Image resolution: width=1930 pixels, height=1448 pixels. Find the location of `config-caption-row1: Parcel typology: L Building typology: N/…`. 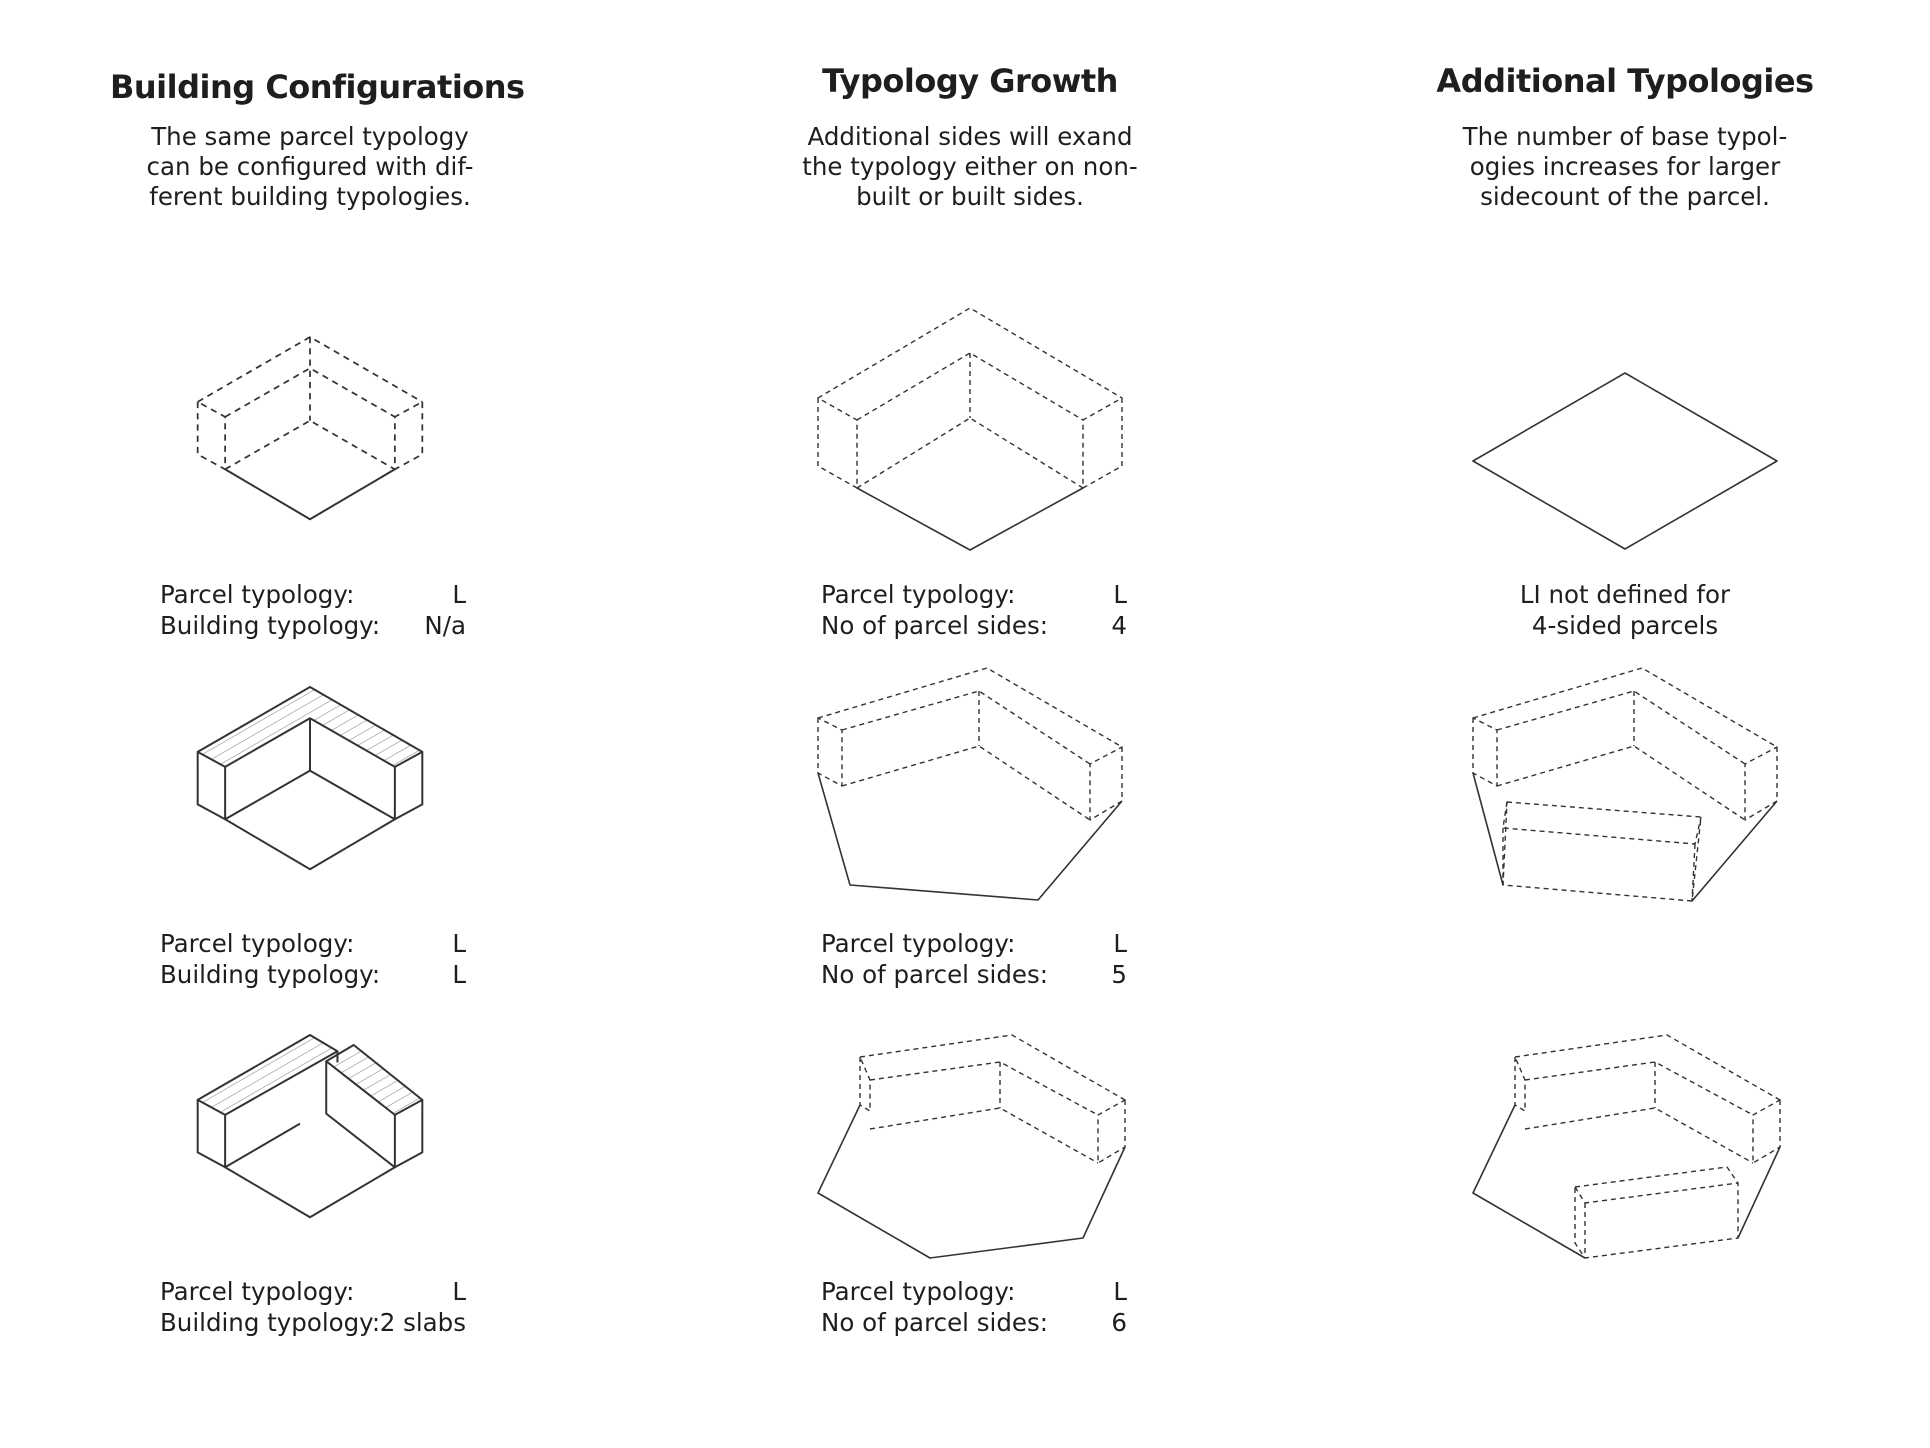

config-caption-row1: Parcel typology: L Building typology: N/… is located at coordinates (313, 610).